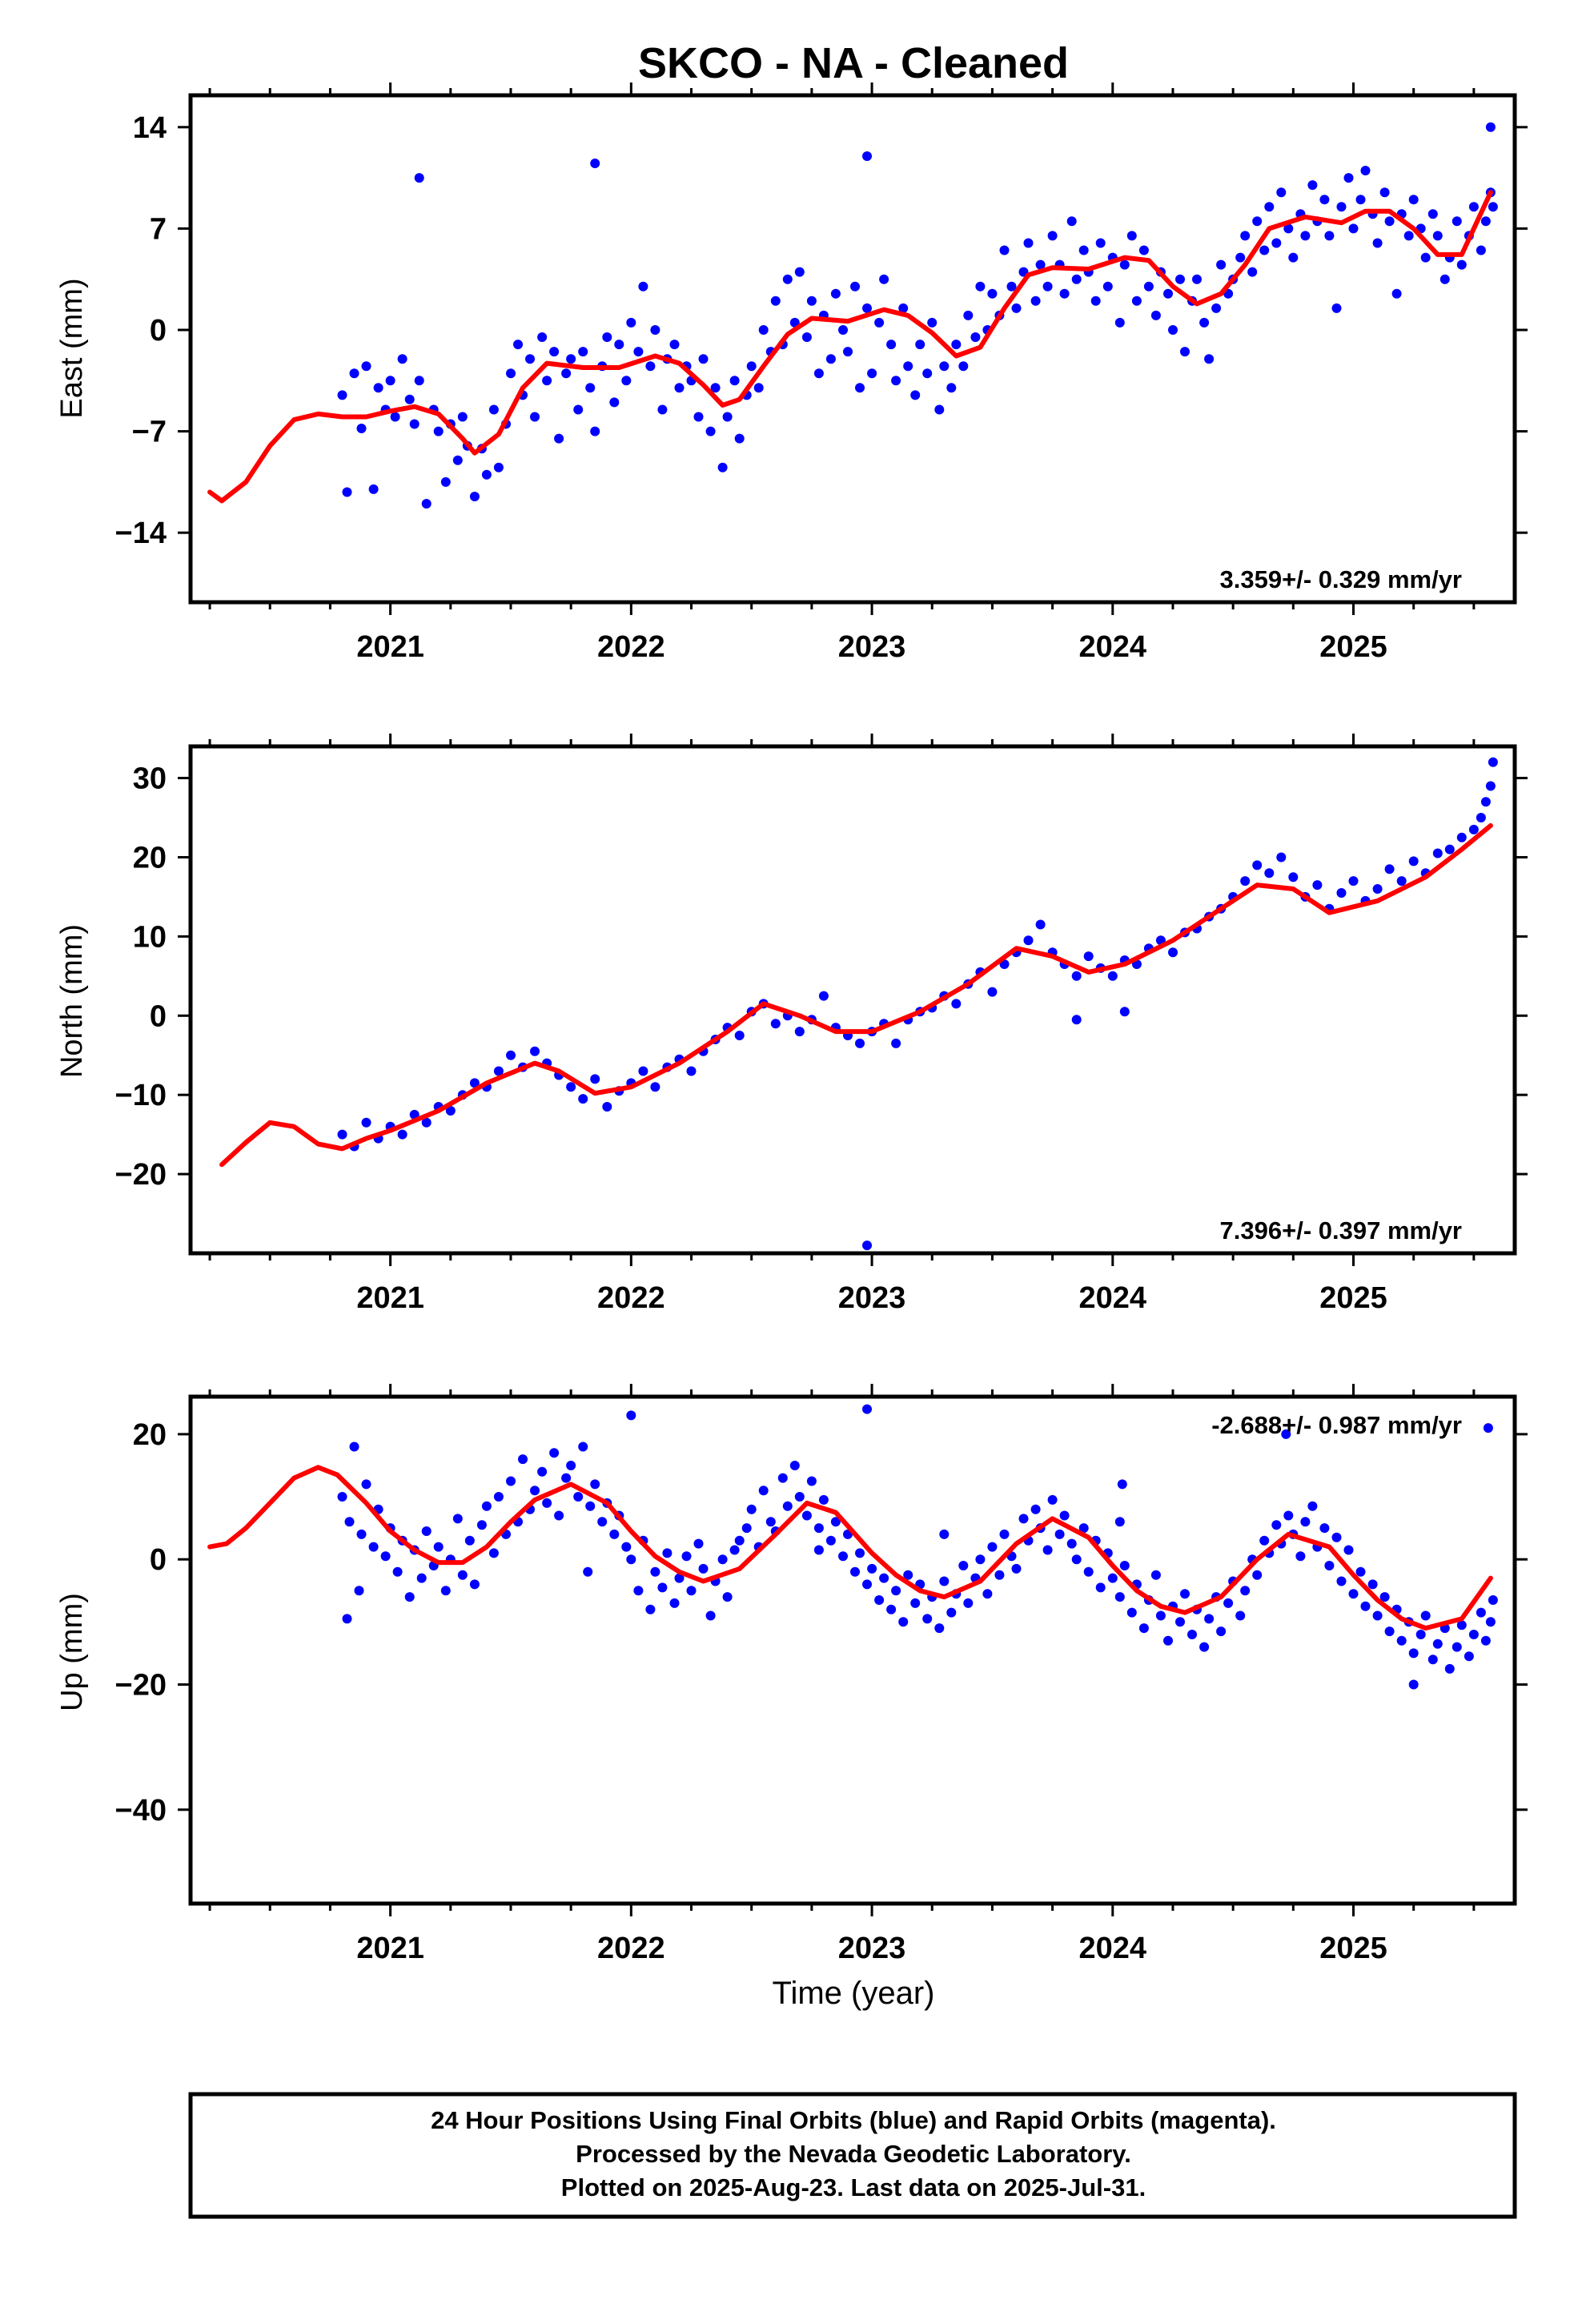  What do you see at coordinates (150, 937) in the screenshot?
I see `north-ytick-label: 10` at bounding box center [150, 937].